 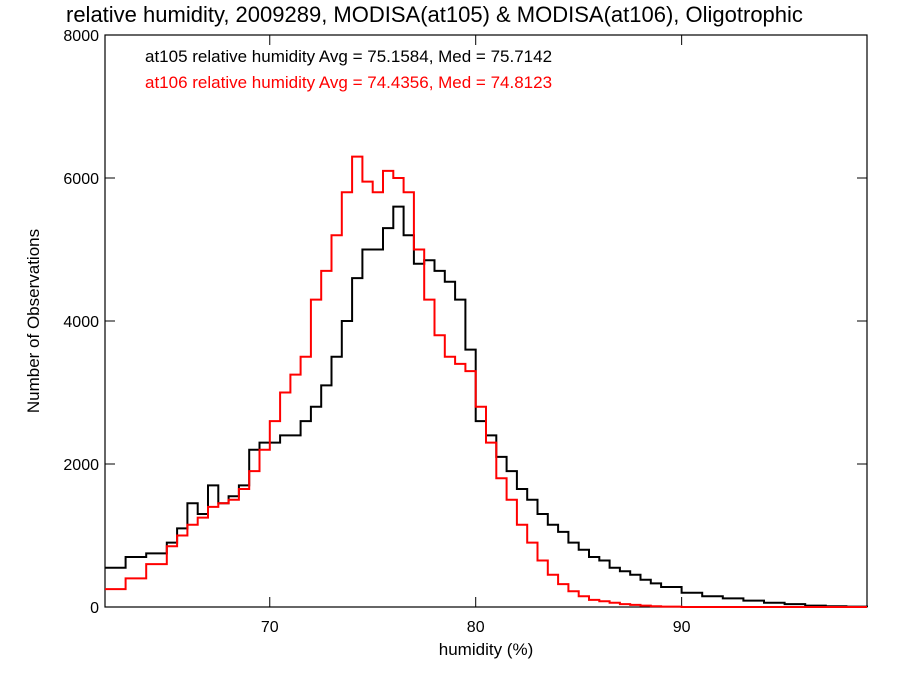 What do you see at coordinates (81, 179) in the screenshot?
I see `y-tick-label: 6000` at bounding box center [81, 179].